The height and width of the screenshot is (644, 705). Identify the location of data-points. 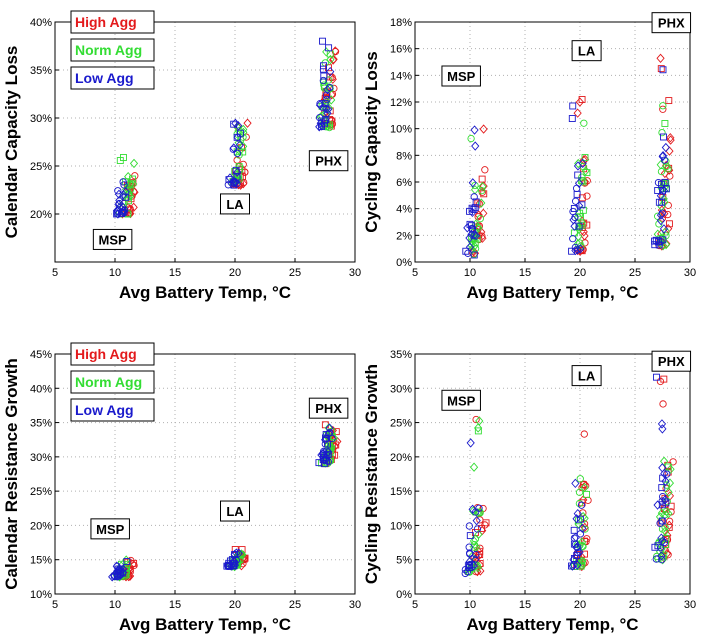
(225, 501).